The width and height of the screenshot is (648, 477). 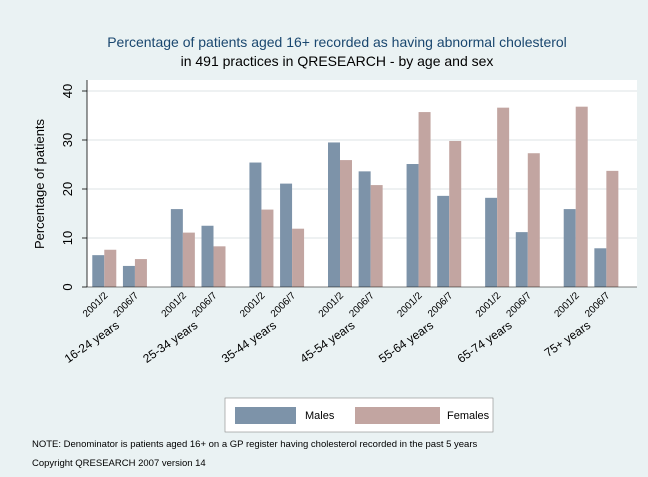 What do you see at coordinates (67, 286) in the screenshot?
I see `y-tick-label: 0` at bounding box center [67, 286].